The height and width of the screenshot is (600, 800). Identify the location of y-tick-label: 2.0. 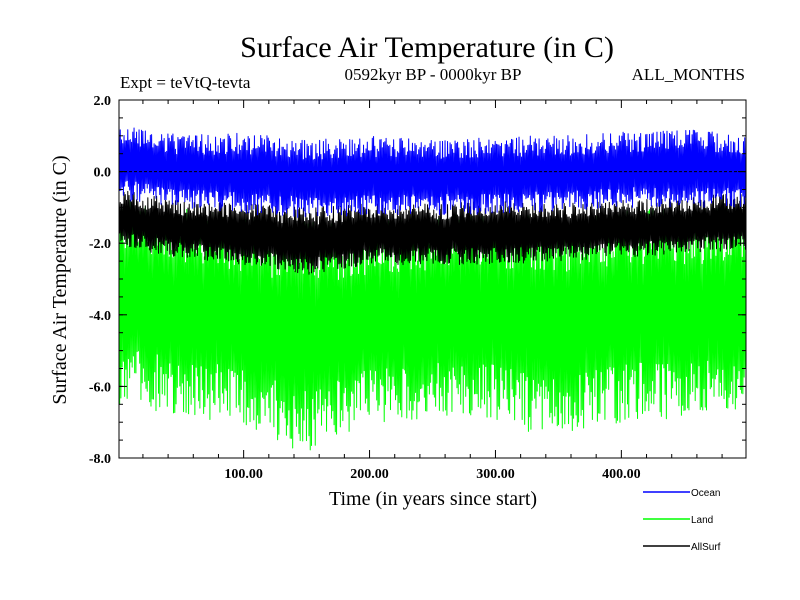
(103, 101).